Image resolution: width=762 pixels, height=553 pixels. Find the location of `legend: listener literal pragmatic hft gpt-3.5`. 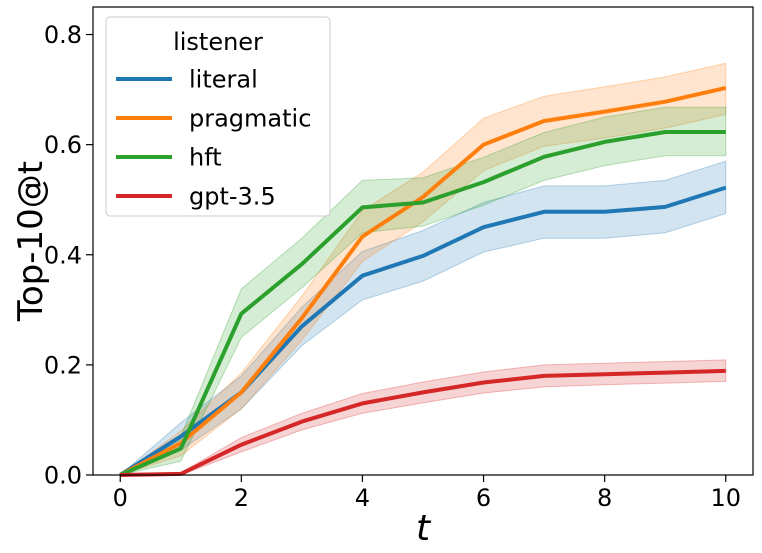

legend: listener literal pragmatic hft gpt-3.5 is located at coordinates (218, 116).